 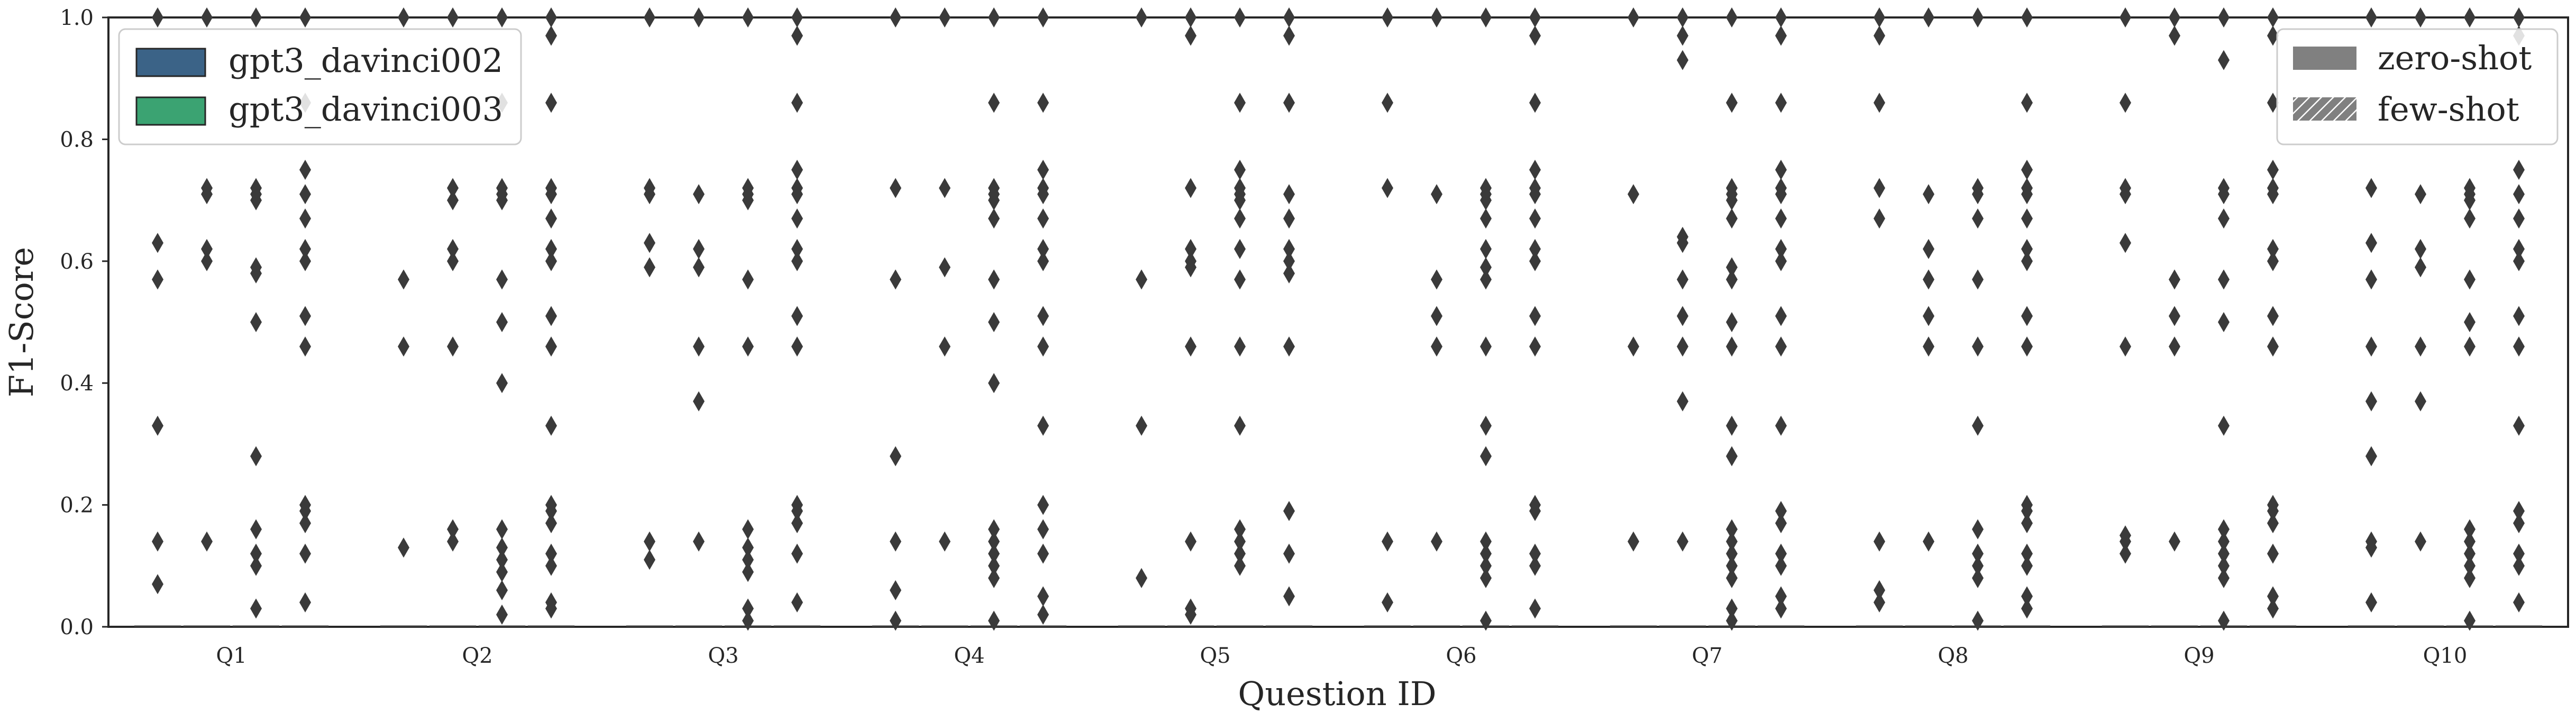 What do you see at coordinates (77, 383) in the screenshot?
I see `y-tick-label: 0.4` at bounding box center [77, 383].